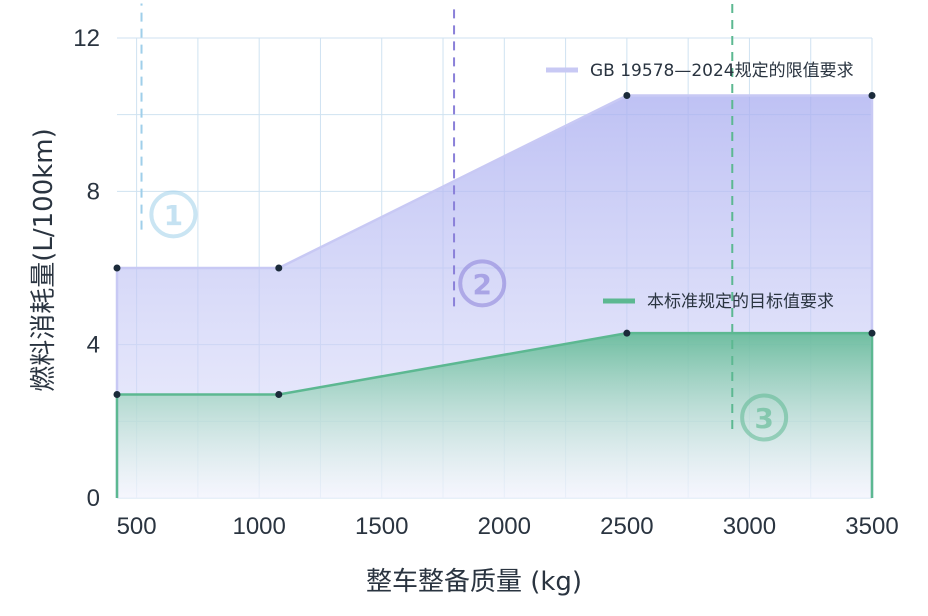 This screenshot has height=616, width=928. What do you see at coordinates (86, 38) in the screenshot?
I see `y-tick-label: 12` at bounding box center [86, 38].